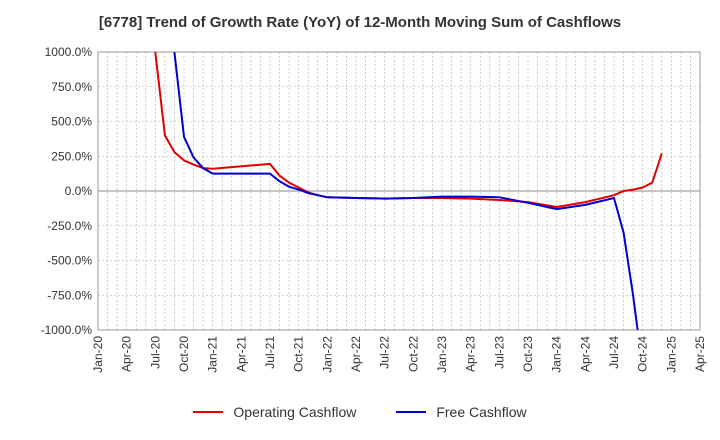 The height and width of the screenshot is (440, 720). What do you see at coordinates (127, 354) in the screenshot?
I see `x-tick-label: Apr-20` at bounding box center [127, 354].